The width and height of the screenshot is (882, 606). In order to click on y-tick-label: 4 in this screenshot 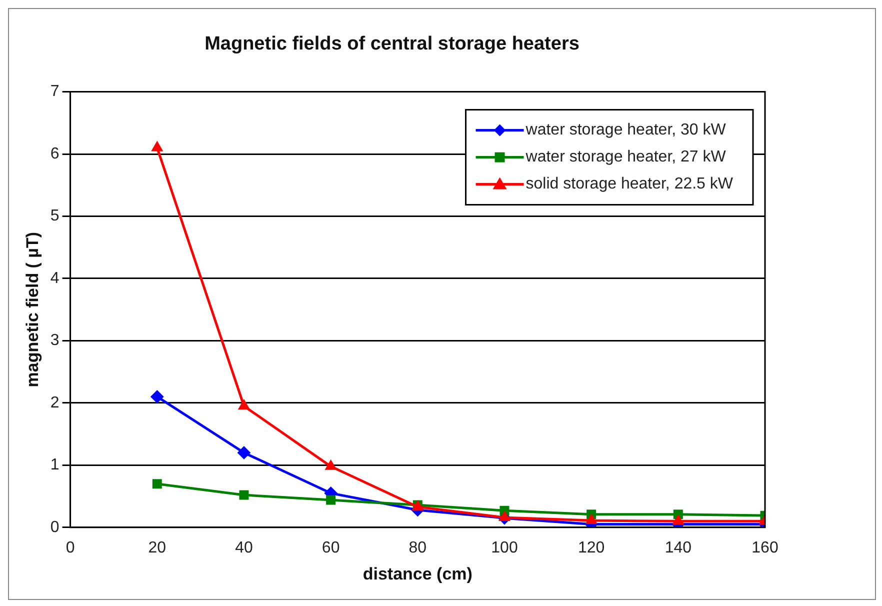, I will do `click(55, 278)`.